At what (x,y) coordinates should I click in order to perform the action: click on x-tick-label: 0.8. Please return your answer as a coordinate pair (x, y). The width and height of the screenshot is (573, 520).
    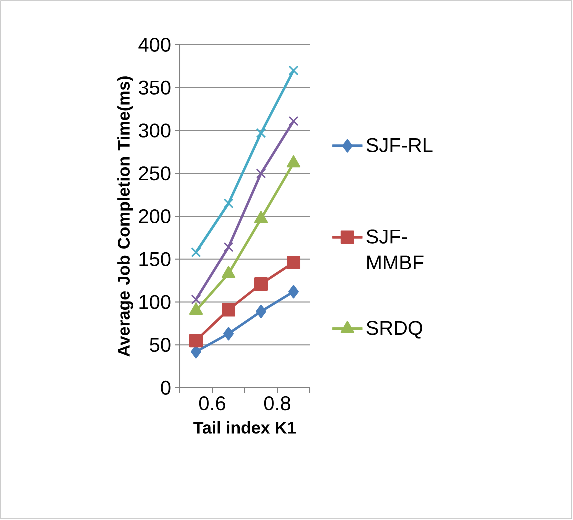
    Looking at the image, I should click on (277, 403).